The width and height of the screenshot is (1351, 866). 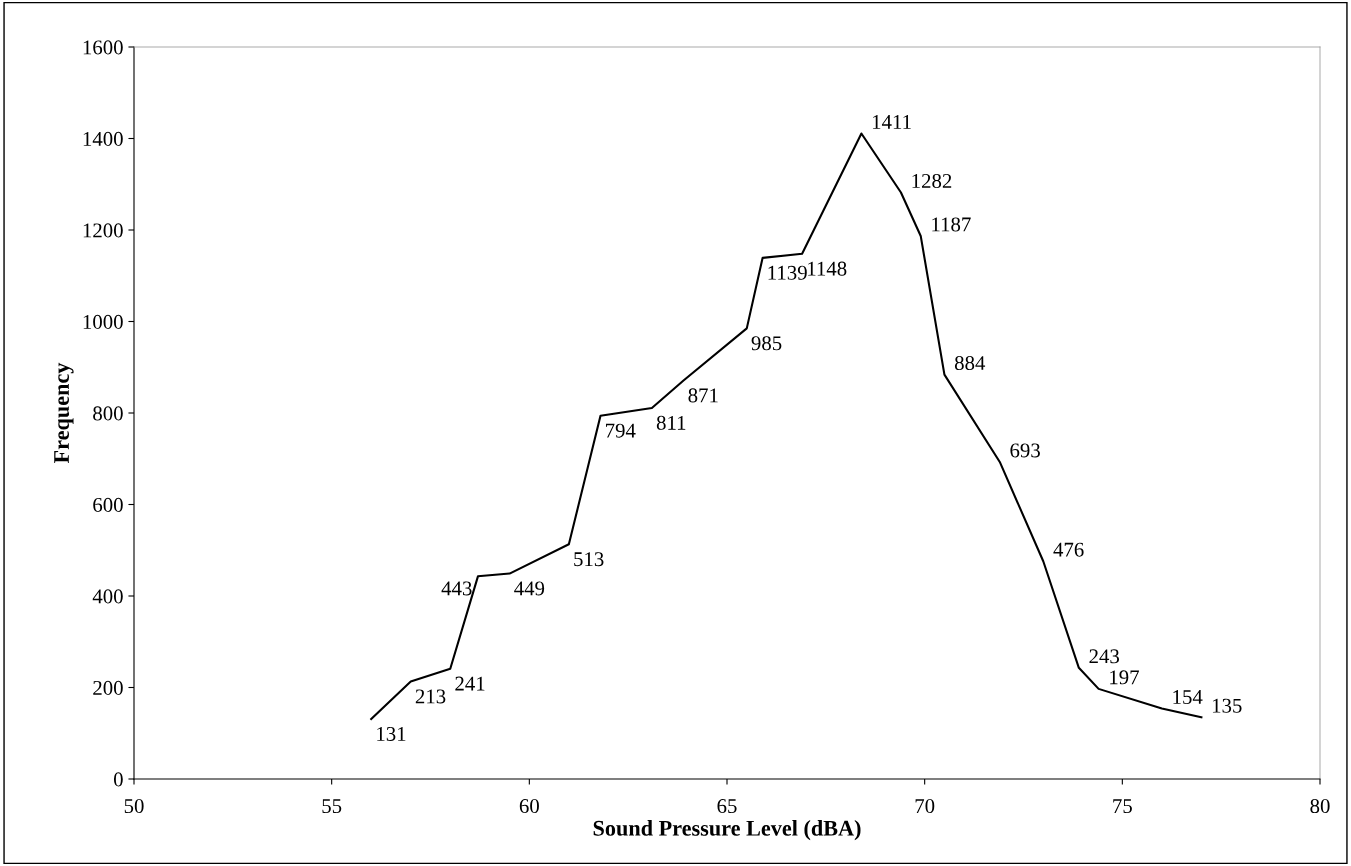 What do you see at coordinates (970, 363) in the screenshot?
I see `data-label: 884` at bounding box center [970, 363].